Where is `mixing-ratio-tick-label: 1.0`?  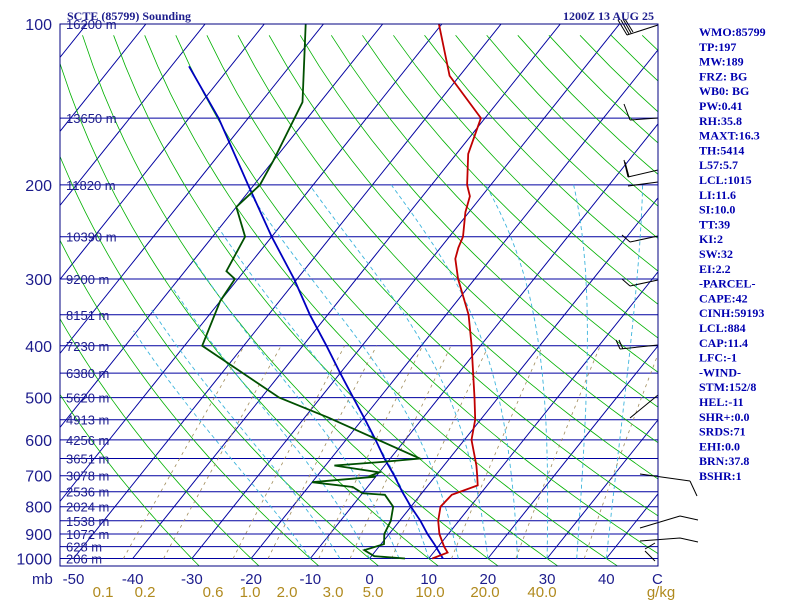 mixing-ratio-tick-label: 1.0 is located at coordinates (250, 592).